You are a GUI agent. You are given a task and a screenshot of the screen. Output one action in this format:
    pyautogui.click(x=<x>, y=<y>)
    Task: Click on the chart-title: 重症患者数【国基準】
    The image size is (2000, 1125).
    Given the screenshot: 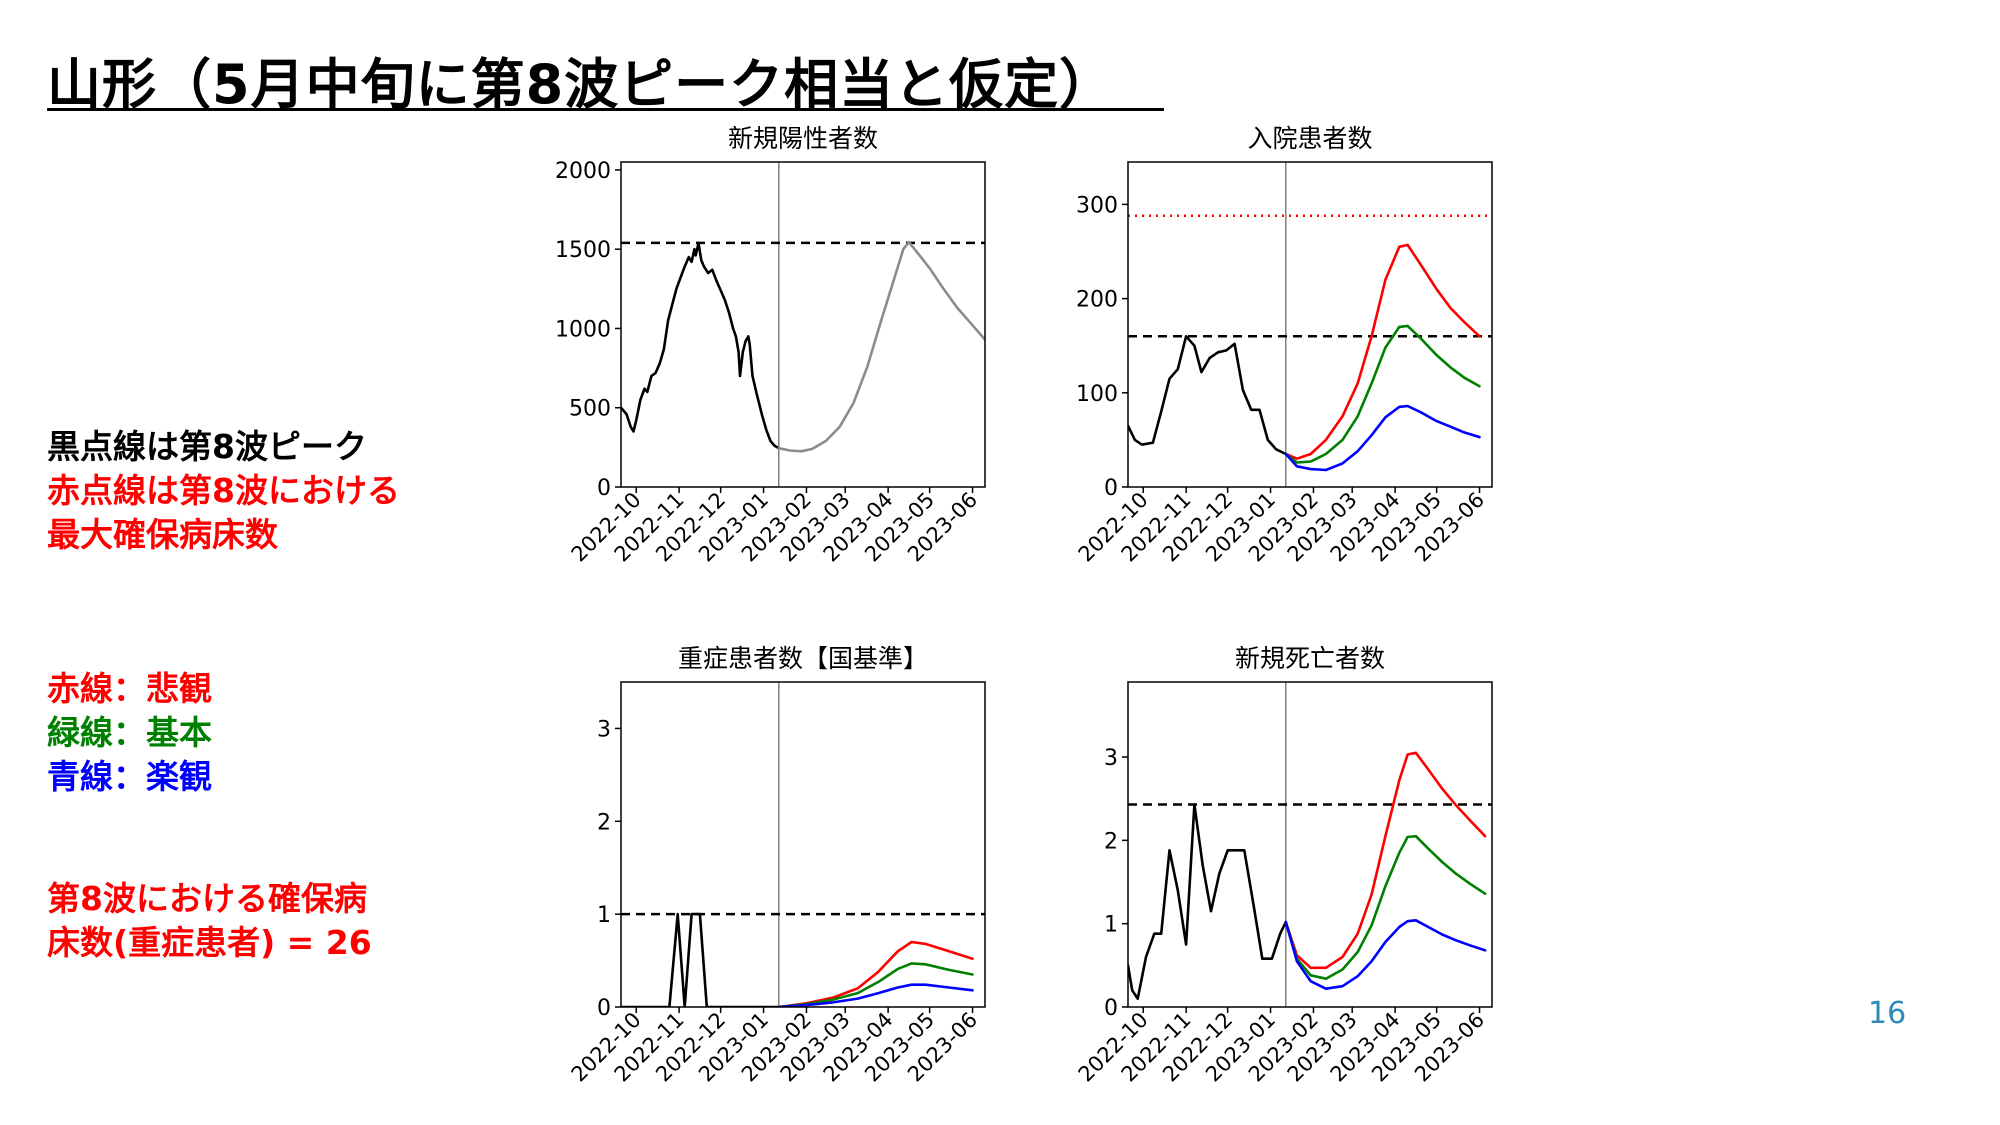 What is the action you would take?
    pyautogui.click(x=803, y=658)
    